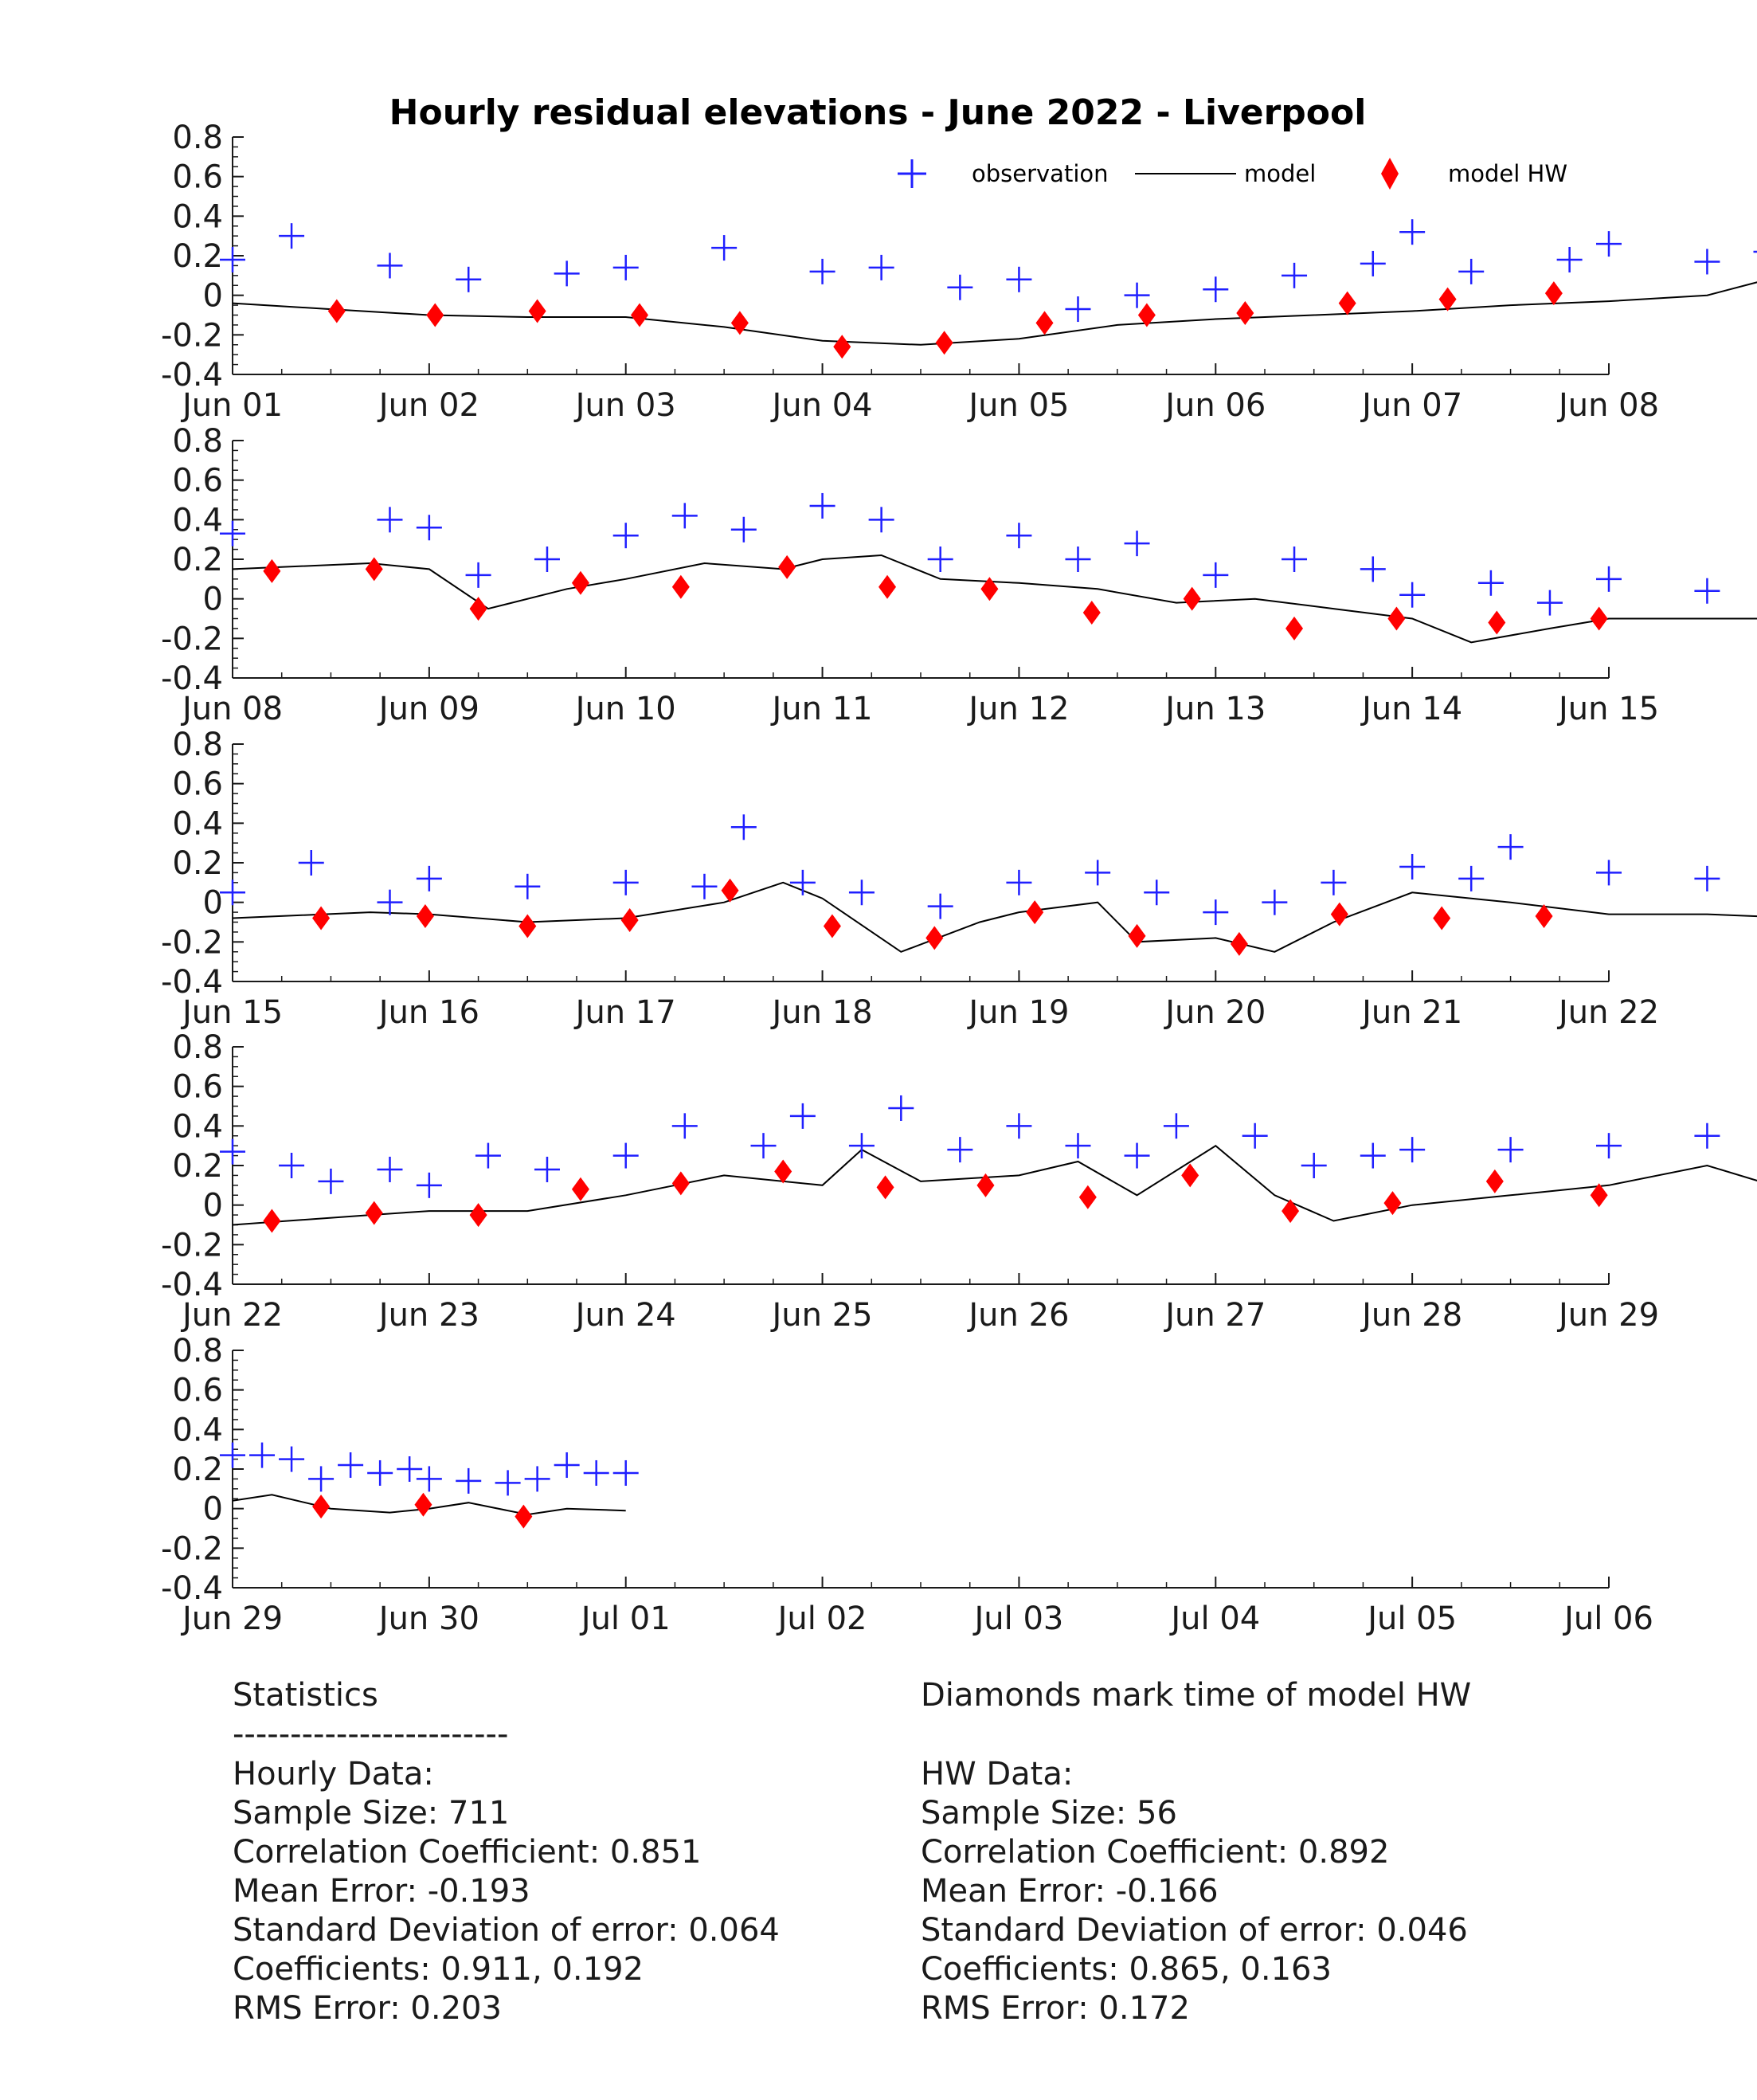 The image size is (1757, 2100). I want to click on x-tick-label: Jun 10, so click(624, 709).